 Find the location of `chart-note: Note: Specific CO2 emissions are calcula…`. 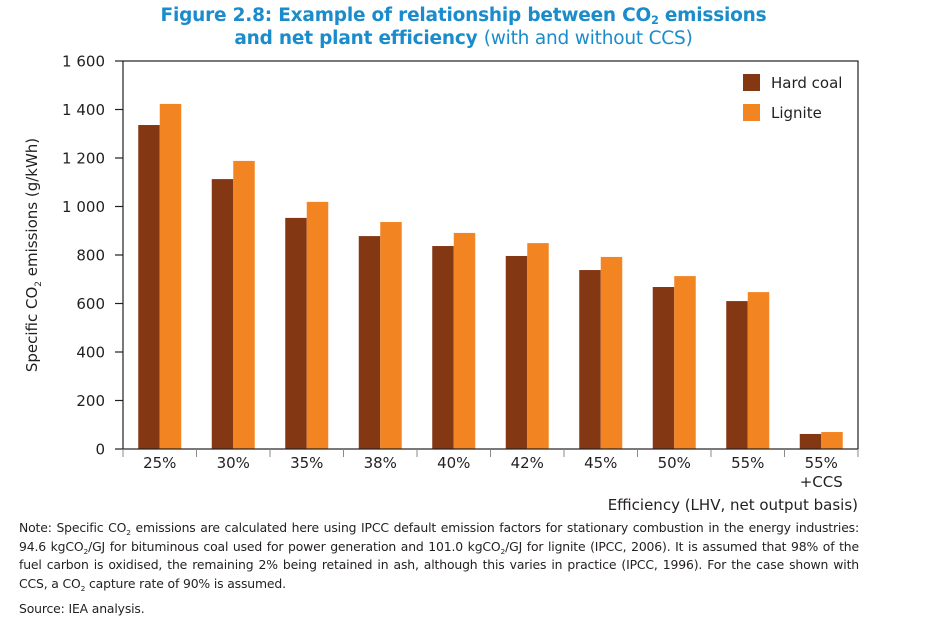

chart-note: Note: Specific CO2 emissions are calcula… is located at coordinates (439, 557).